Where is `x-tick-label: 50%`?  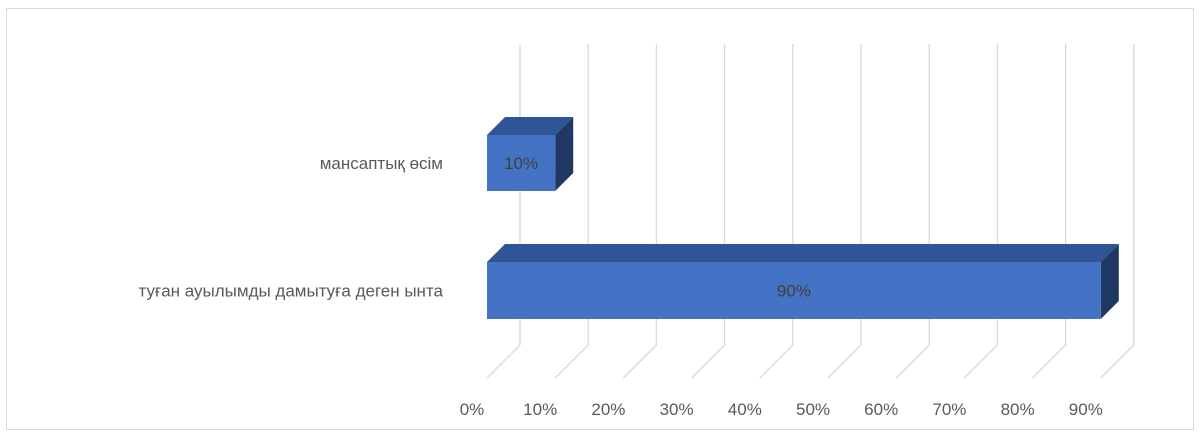 x-tick-label: 50% is located at coordinates (813, 409).